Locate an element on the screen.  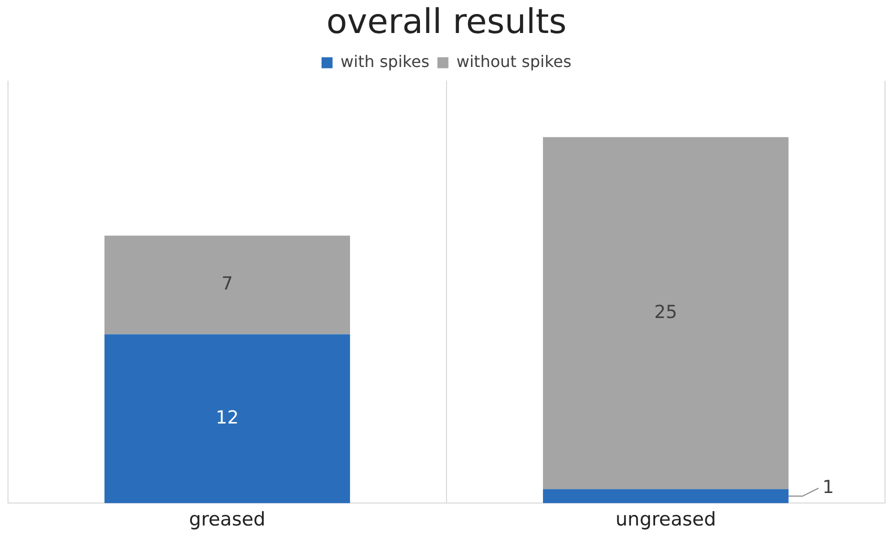
data-label: 1 is located at coordinates (828, 487).